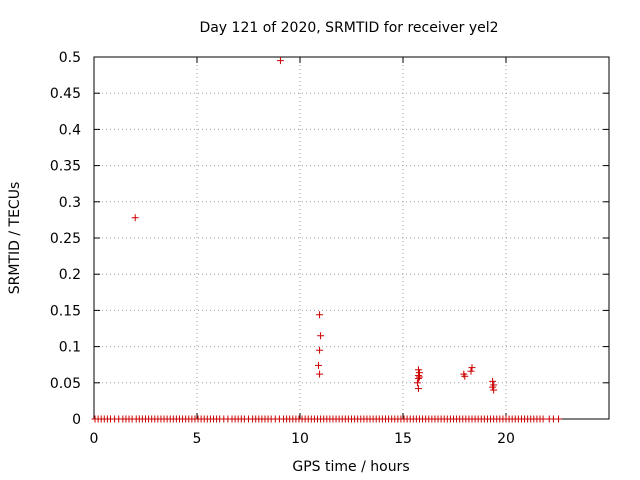 Image resolution: width=640 pixels, height=480 pixels. I want to click on x-tick-label: 10, so click(300, 439).